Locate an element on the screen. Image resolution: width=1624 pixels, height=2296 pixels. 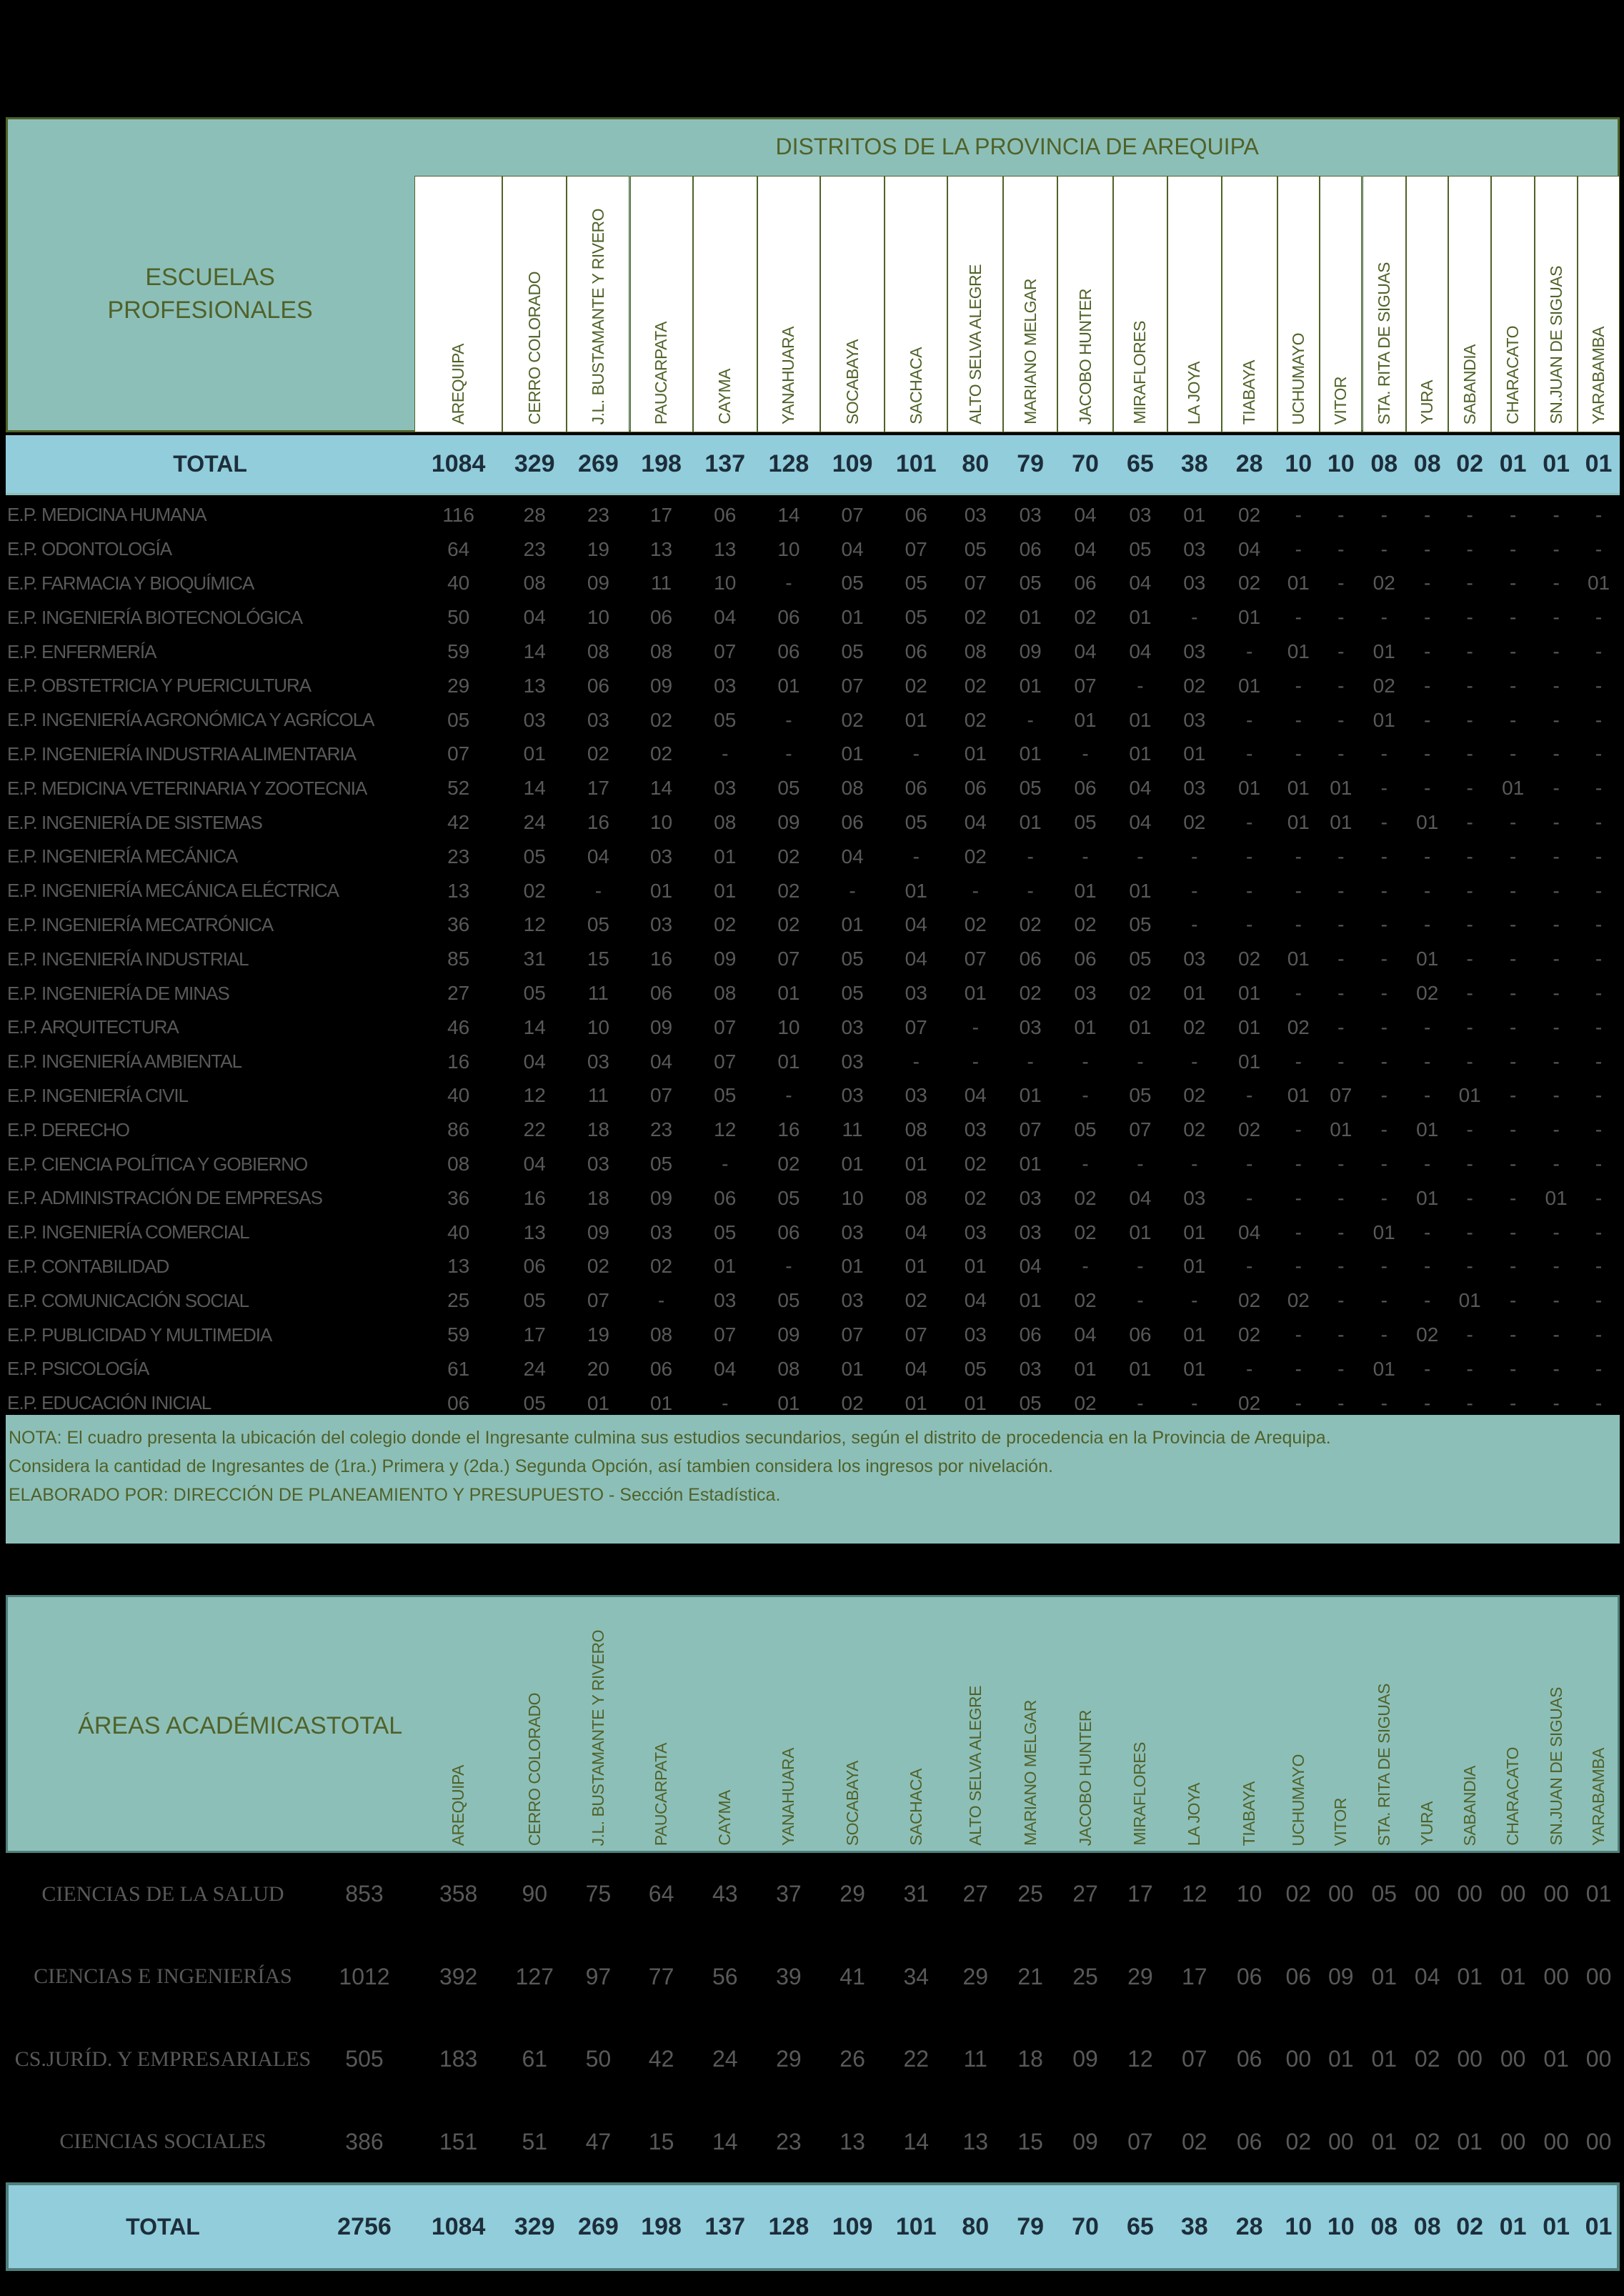
data-cell: 20 is located at coordinates (598, 1369).